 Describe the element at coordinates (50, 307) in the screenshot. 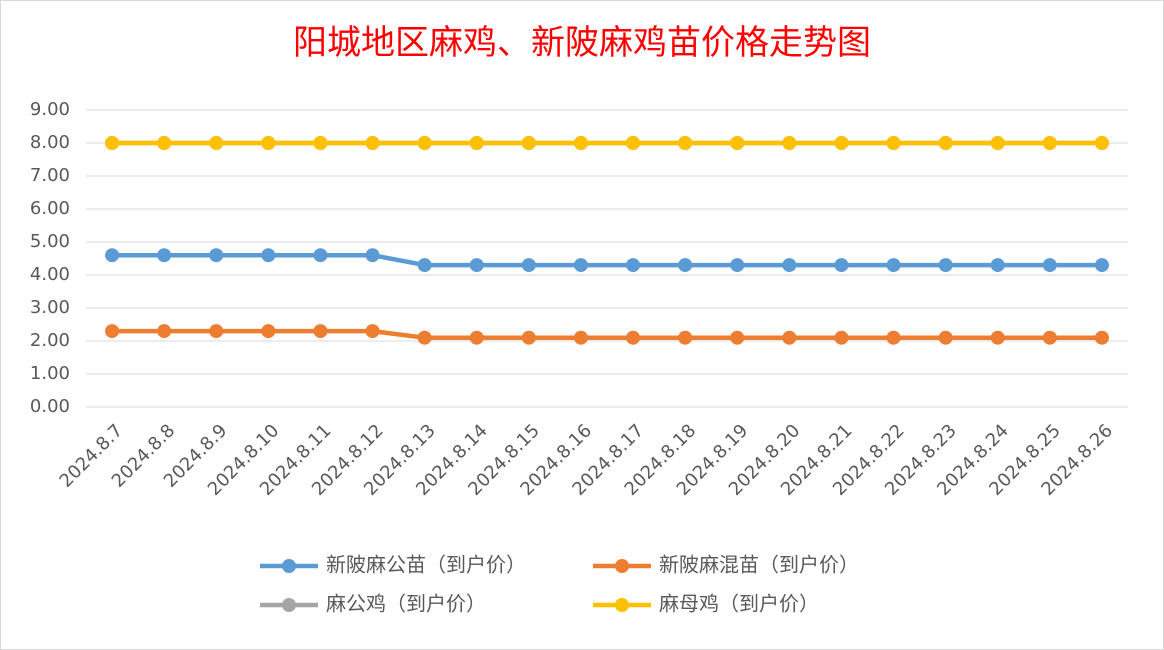

I see `y-tick-label: 3.00` at that location.